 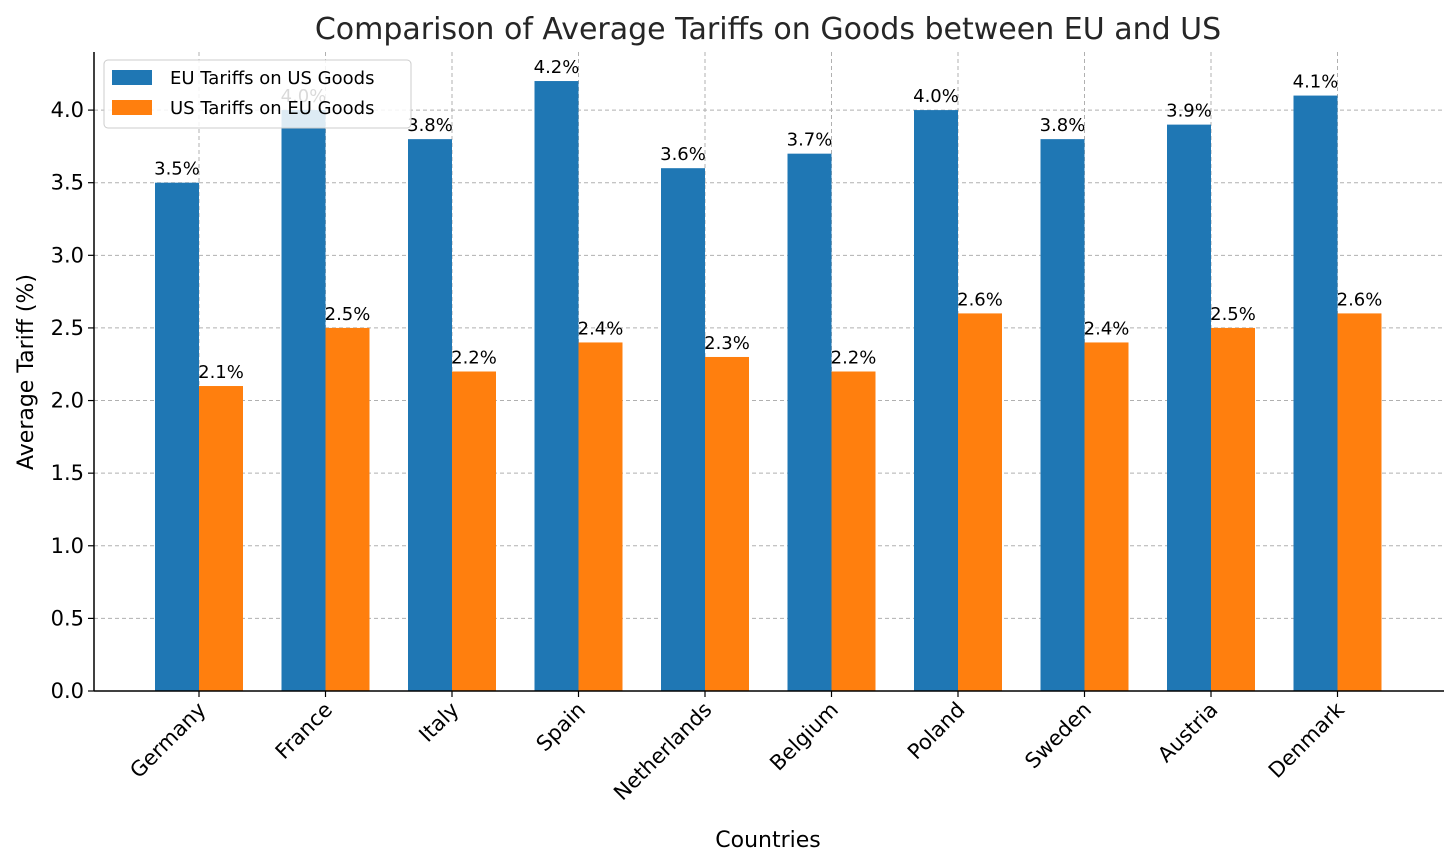 What do you see at coordinates (1360, 299) in the screenshot?
I see `data-label-us-denmark: 2.6%` at bounding box center [1360, 299].